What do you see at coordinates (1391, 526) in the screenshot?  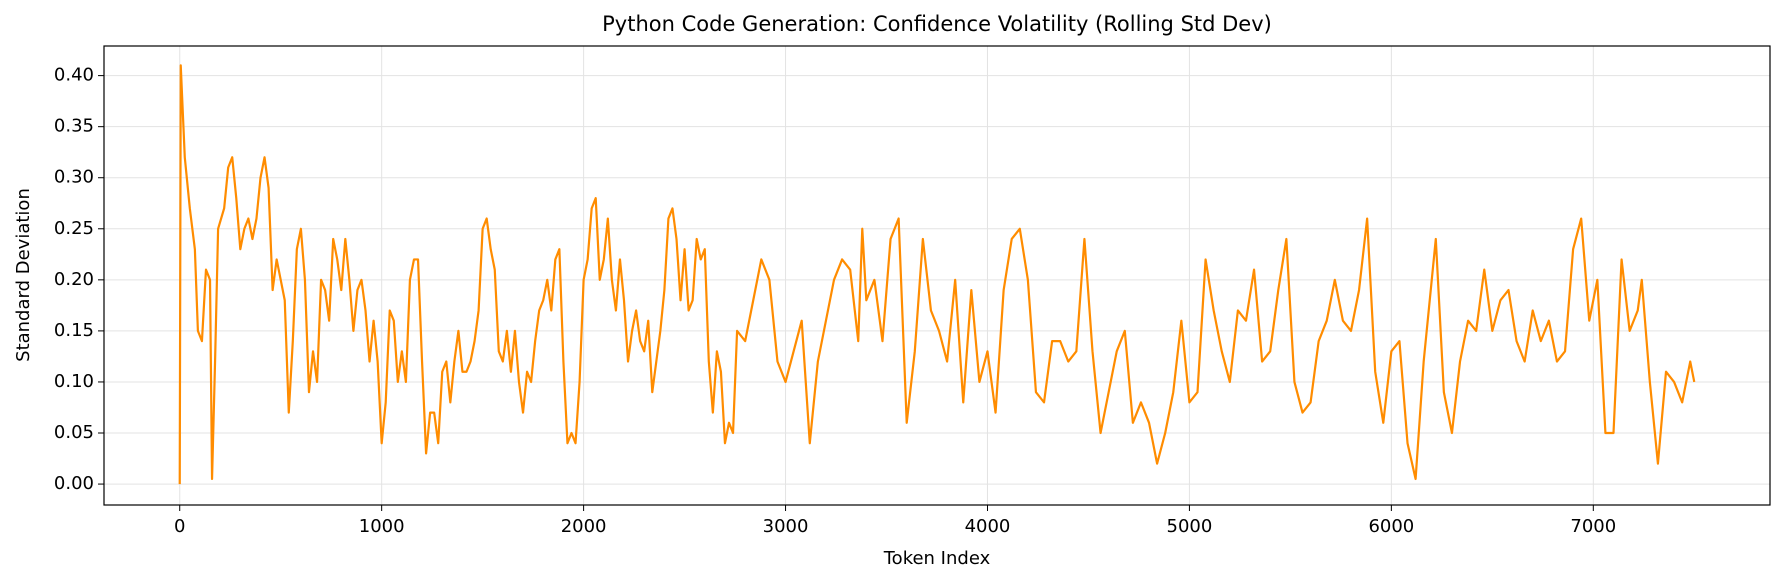 I see `x-tick-label: 6000` at bounding box center [1391, 526].